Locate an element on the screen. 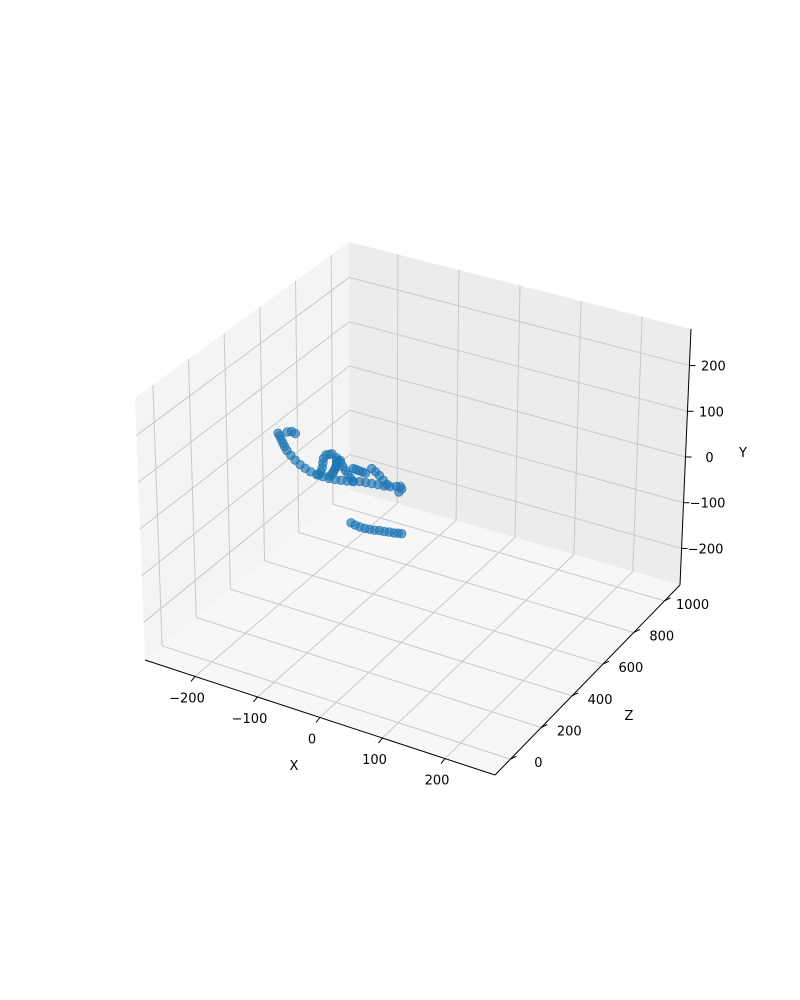  y-tick-label: −100 is located at coordinates (708, 504).